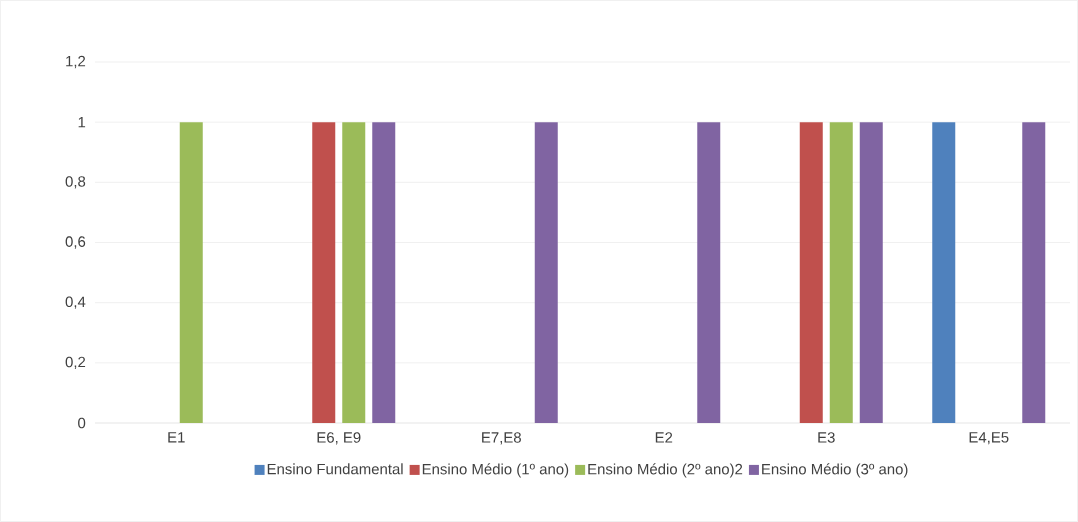 This screenshot has width=1078, height=522. I want to click on x-tick-label: E4,E5, so click(989, 438).